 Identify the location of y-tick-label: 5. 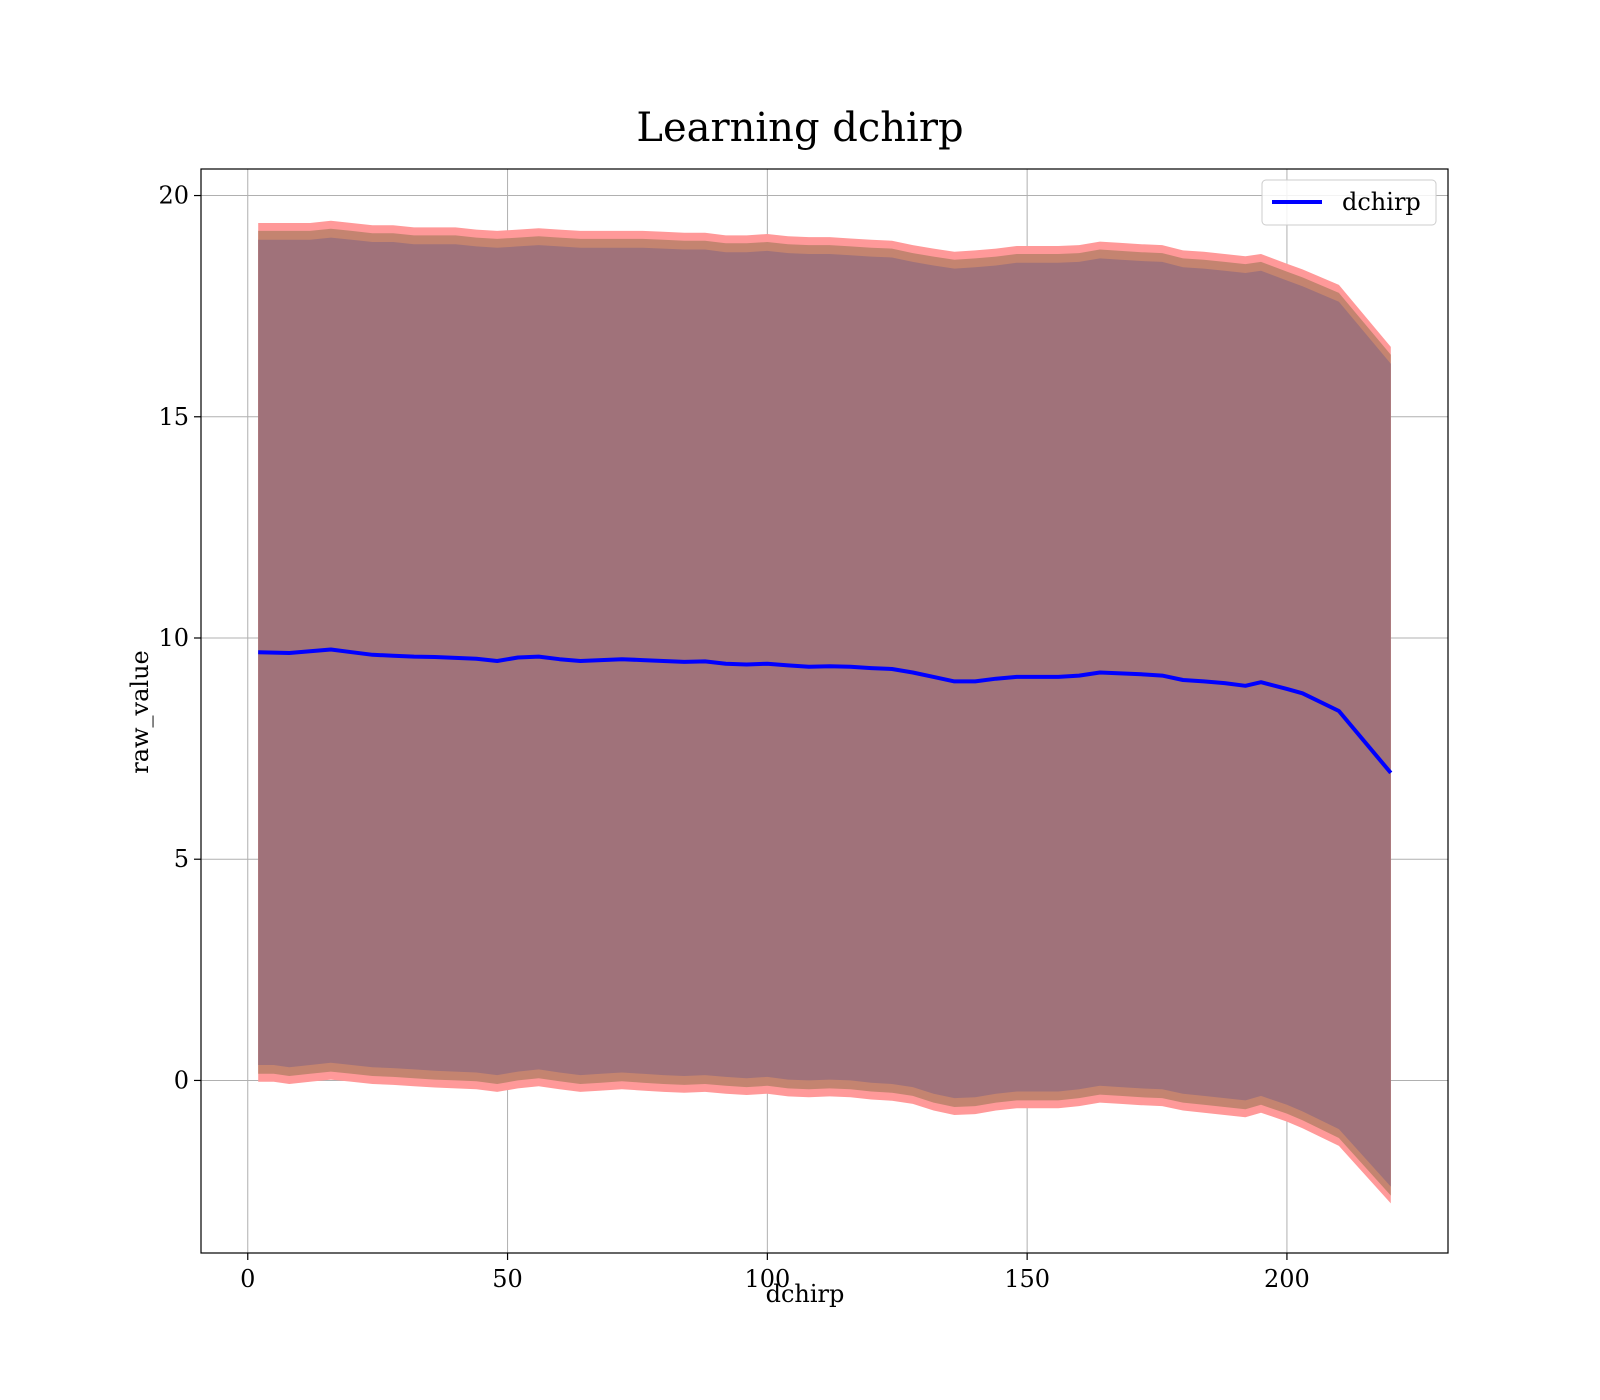
(181, 859).